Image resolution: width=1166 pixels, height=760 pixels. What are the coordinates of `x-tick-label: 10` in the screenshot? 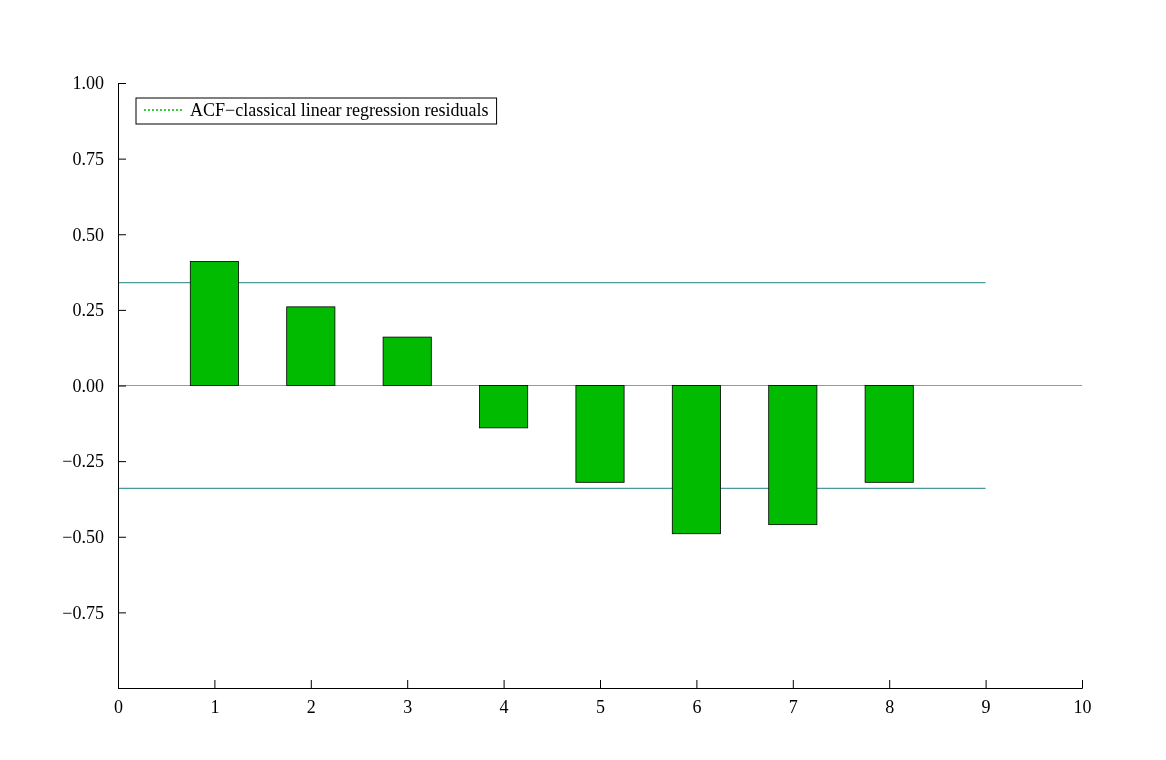 It's located at (1082, 706).